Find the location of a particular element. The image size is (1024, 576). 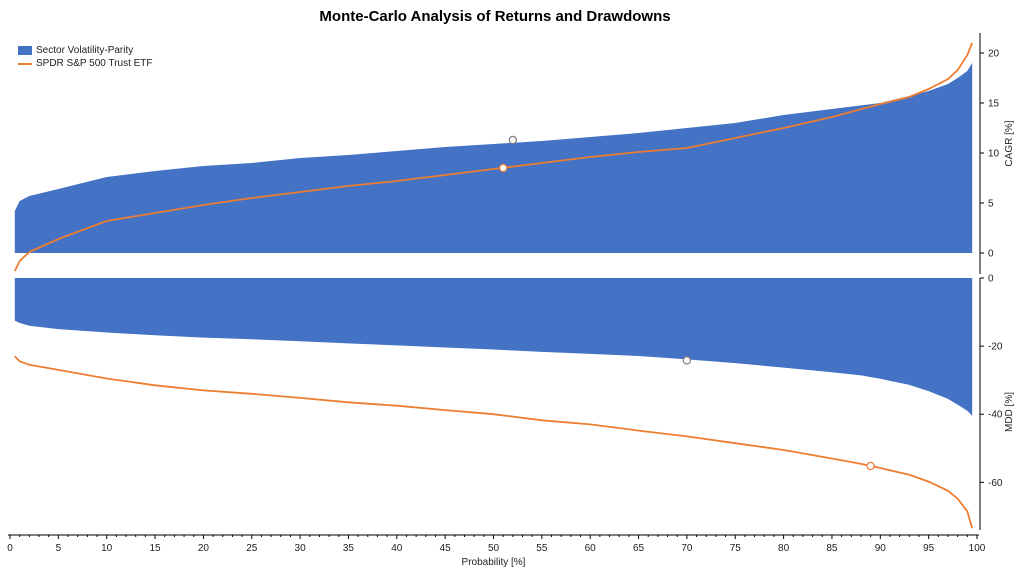

x-tick-label: 60 is located at coordinates (591, 548).